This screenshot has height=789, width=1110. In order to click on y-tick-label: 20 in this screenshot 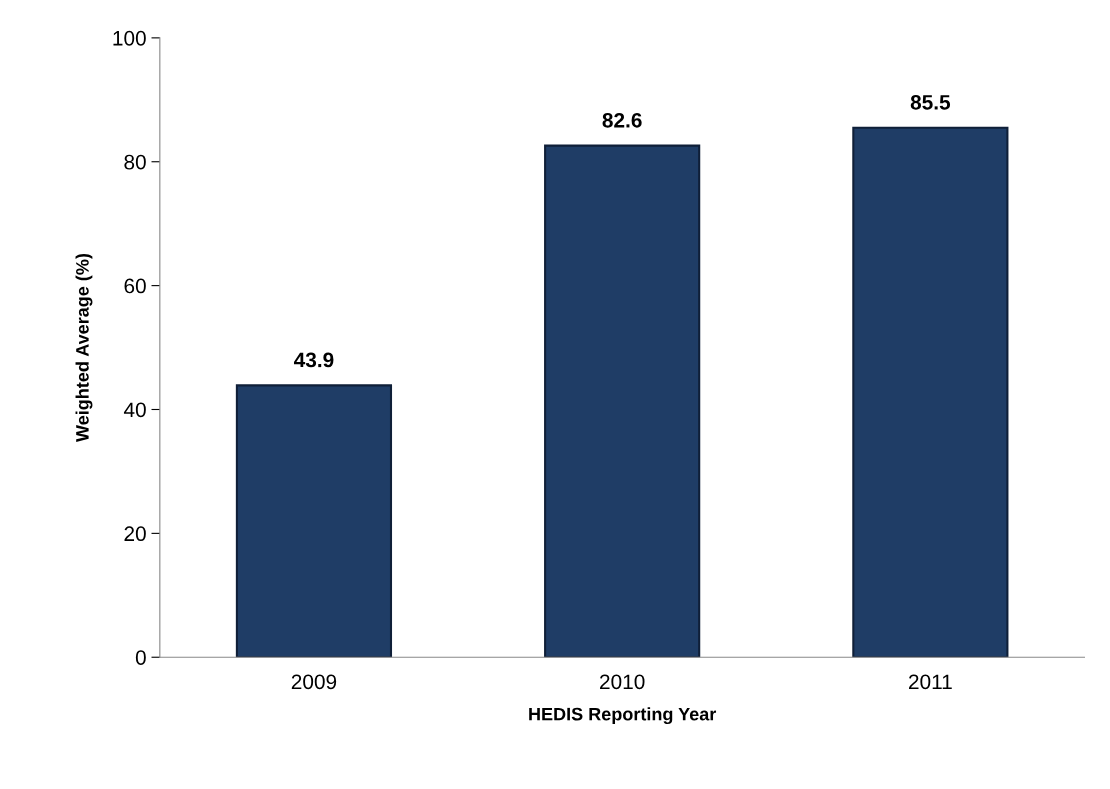, I will do `click(135, 534)`.